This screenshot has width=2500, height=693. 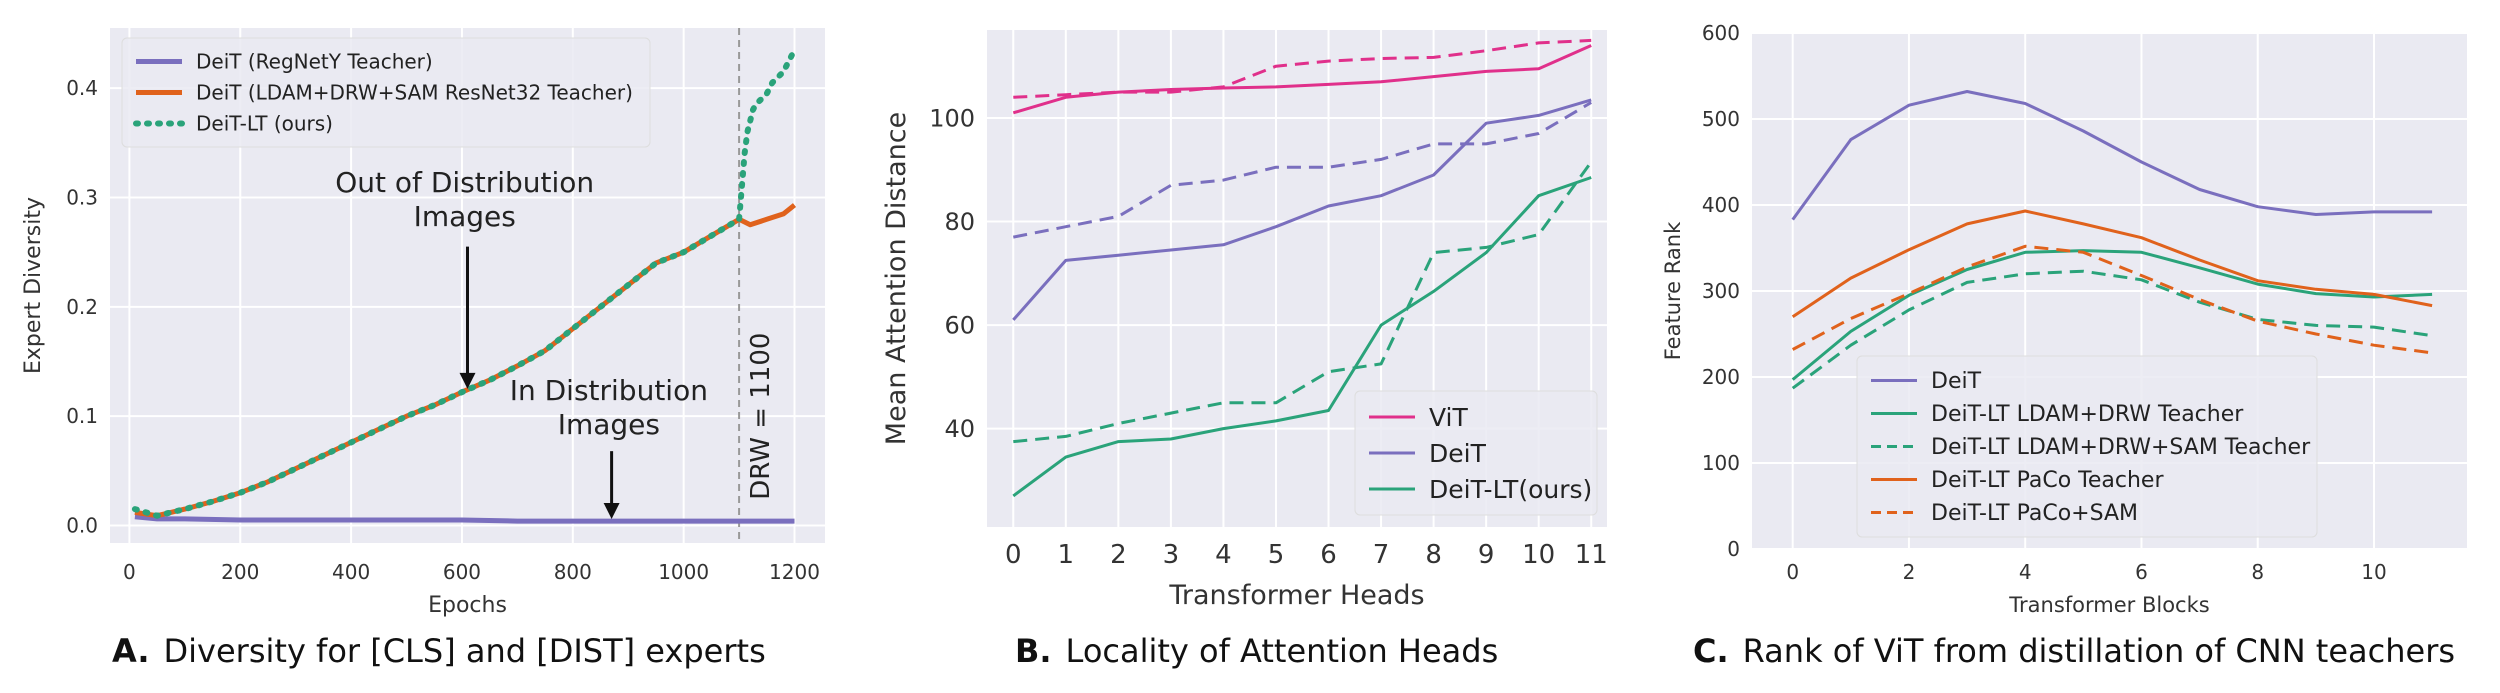 I want to click on y-tick-label: 60, so click(x=959, y=325).